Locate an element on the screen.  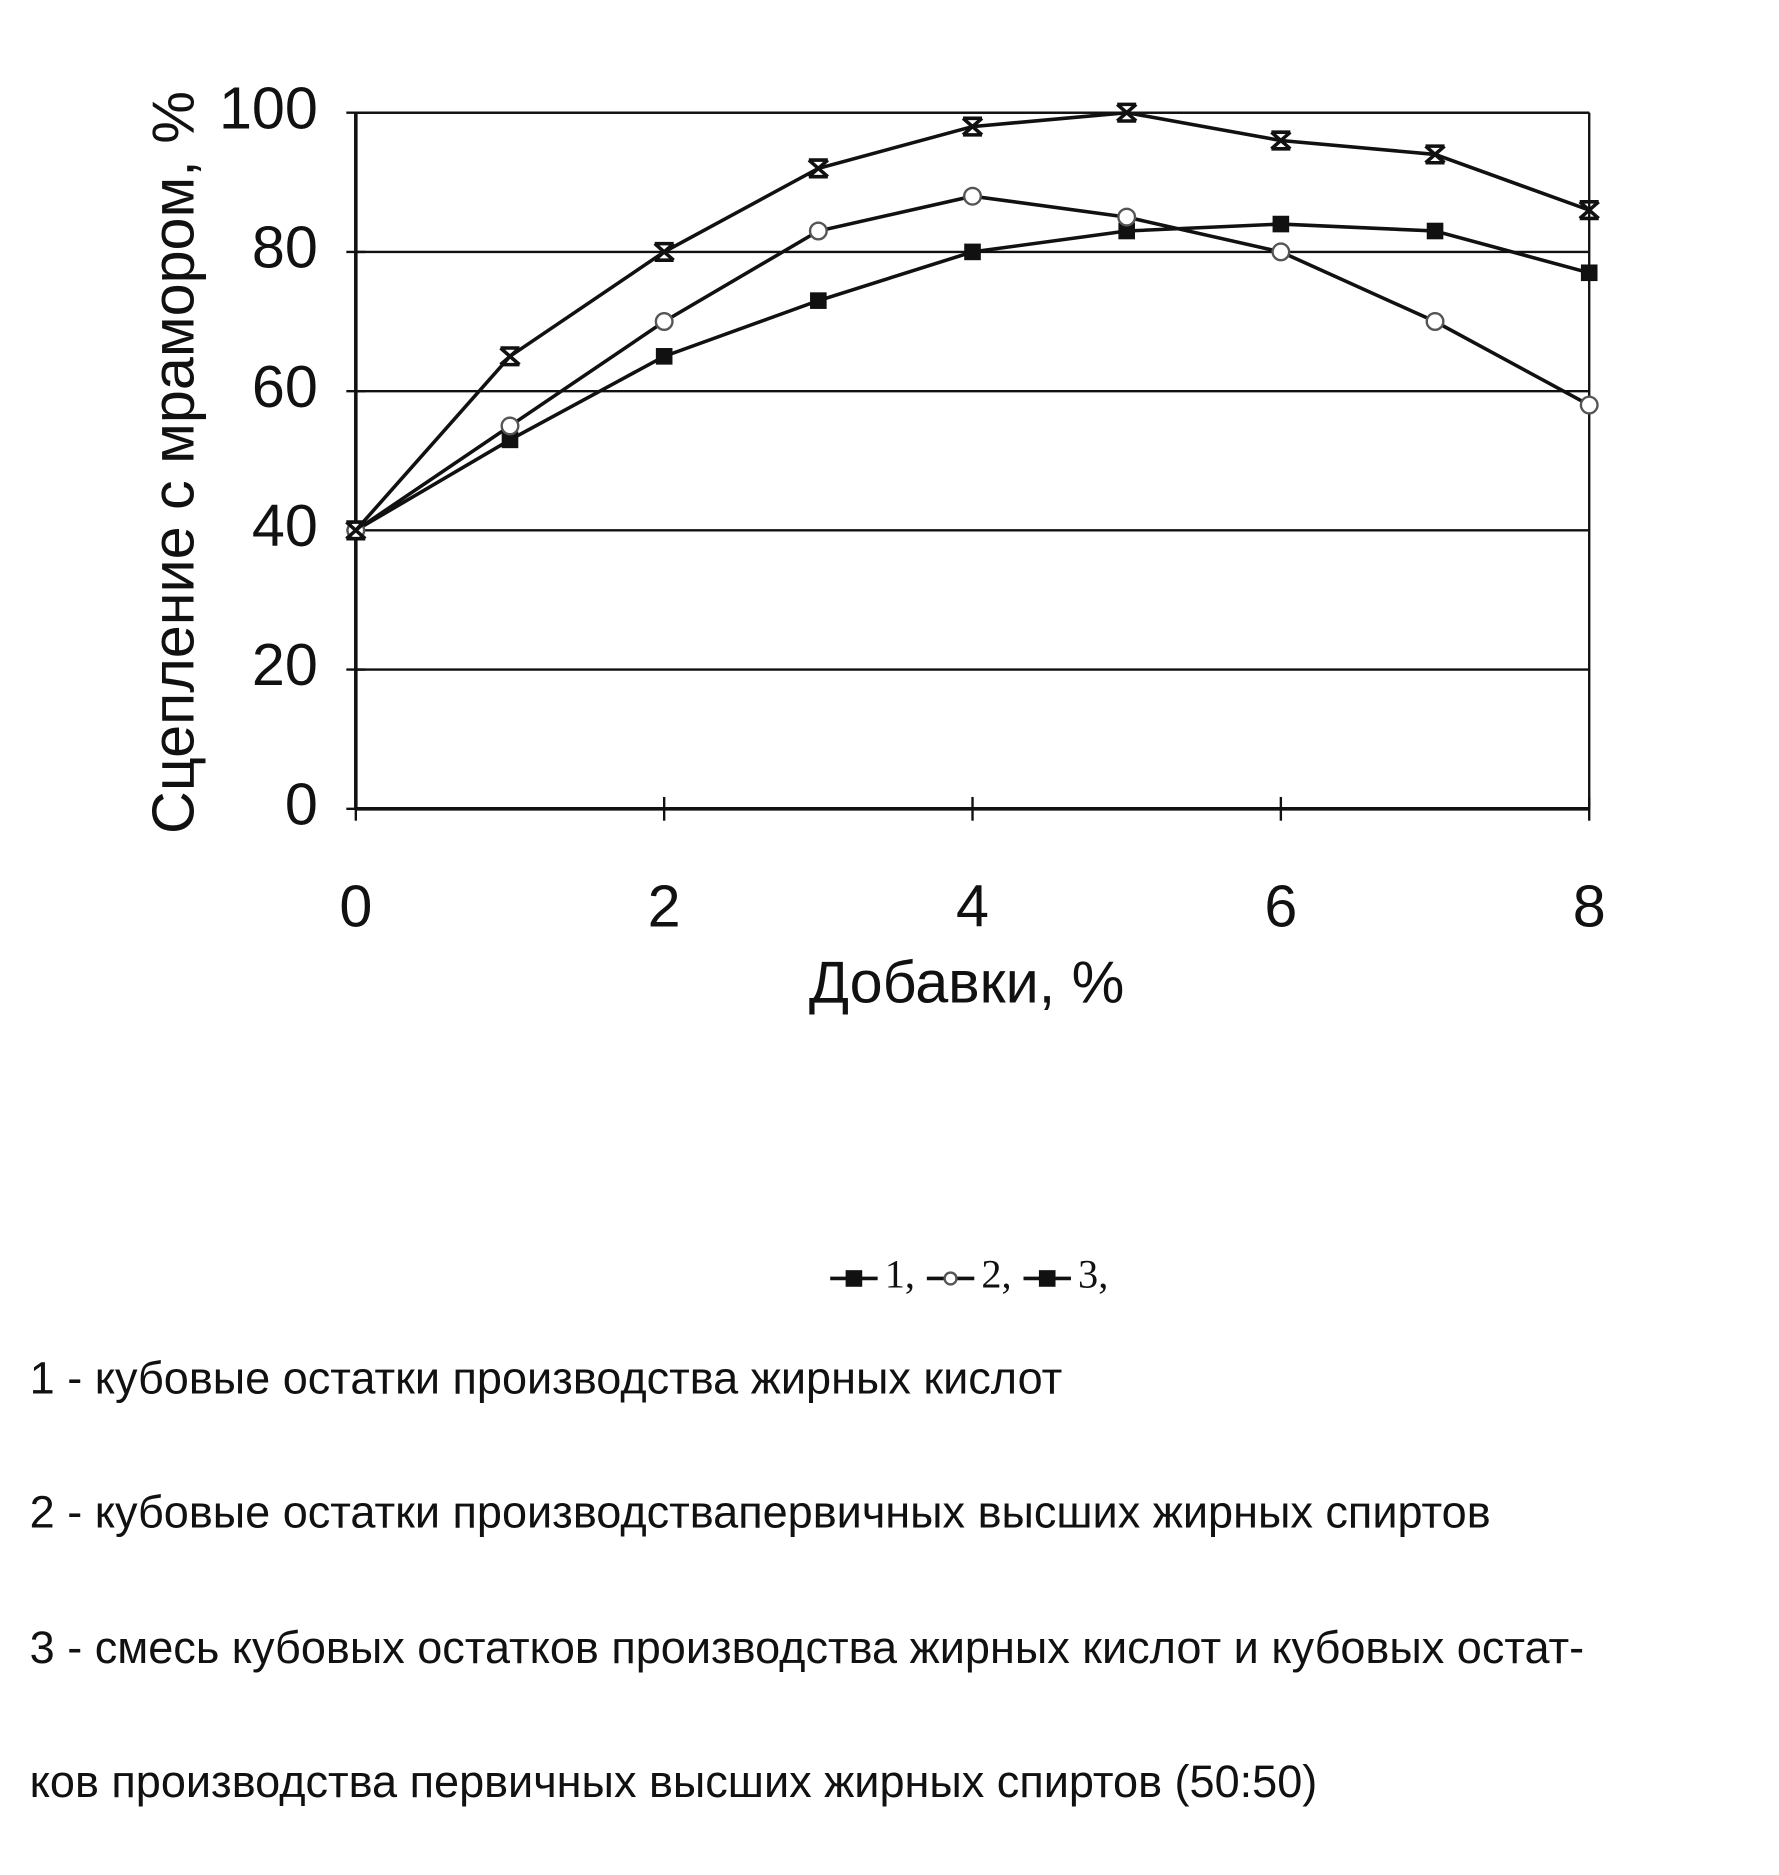
x-tick-label: 0 is located at coordinates (355, 905).